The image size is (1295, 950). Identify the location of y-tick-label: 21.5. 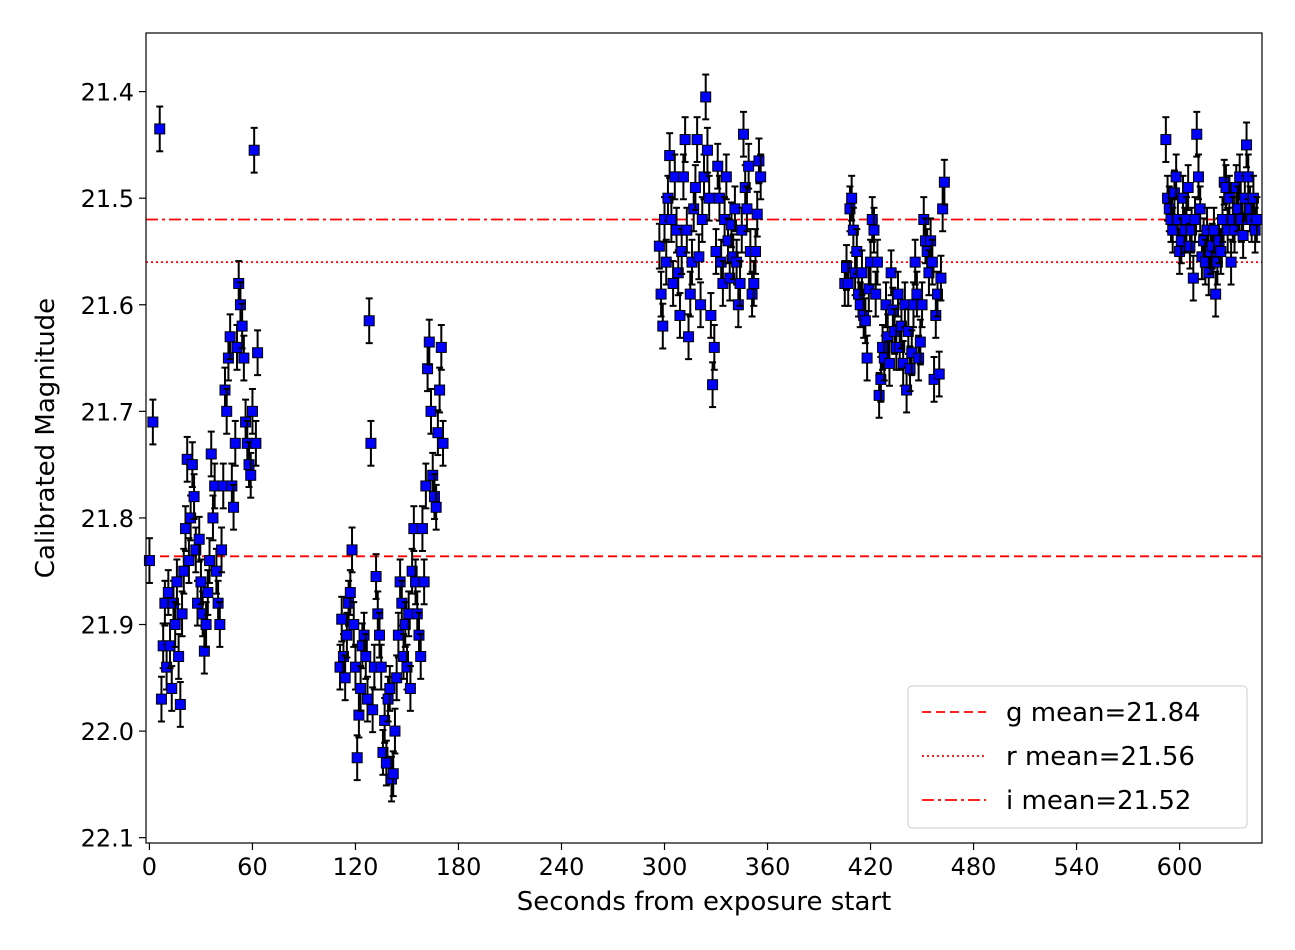
(107, 199).